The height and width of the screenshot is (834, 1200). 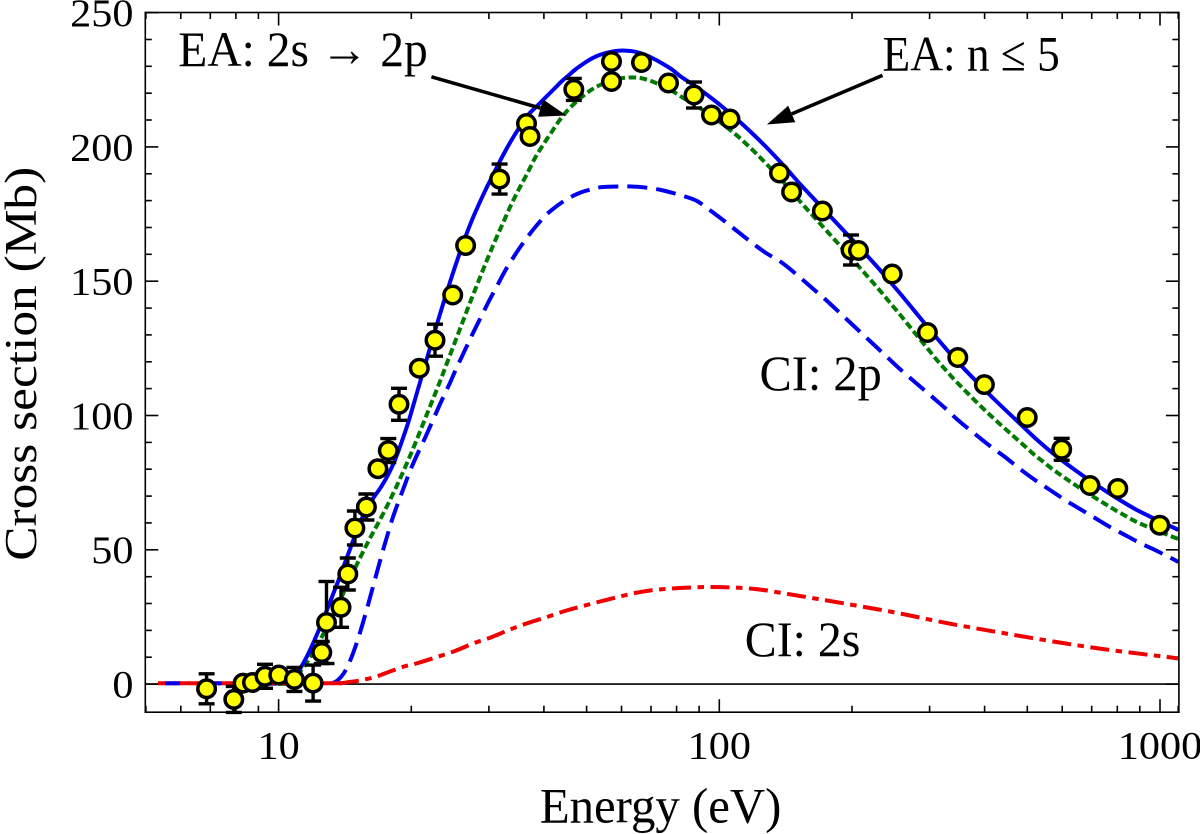 What do you see at coordinates (101, 282) in the screenshot?
I see `svg-text: 150` at bounding box center [101, 282].